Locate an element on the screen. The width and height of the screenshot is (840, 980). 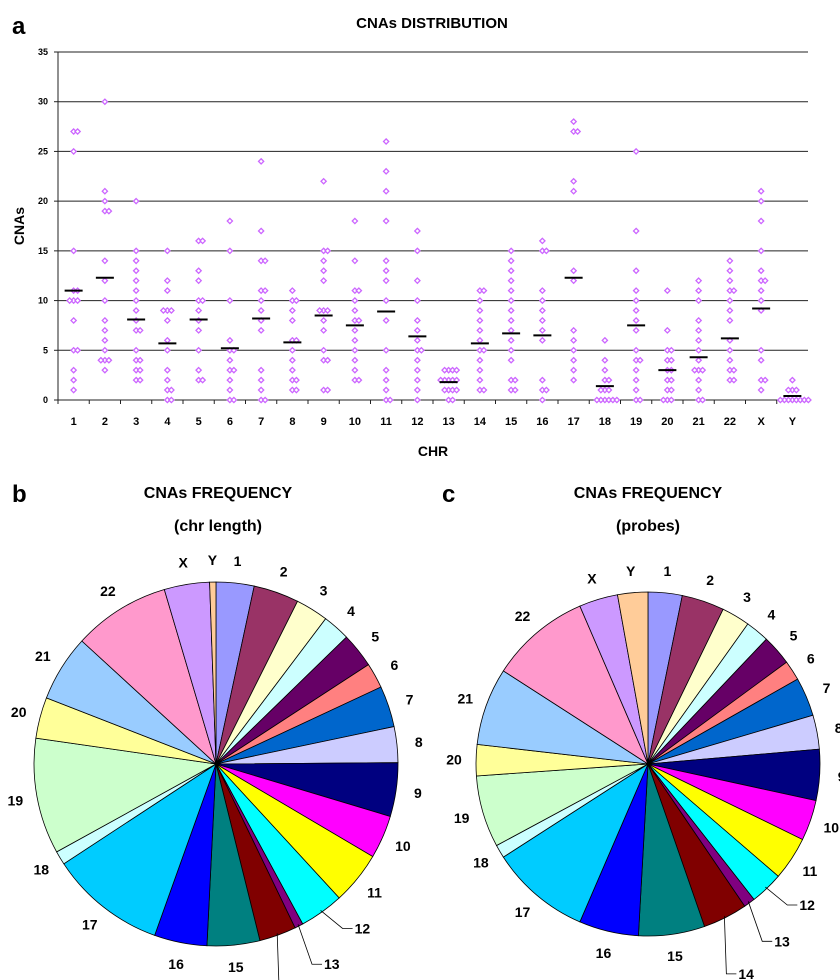
x-tick-label: 15 is located at coordinates (511, 422).